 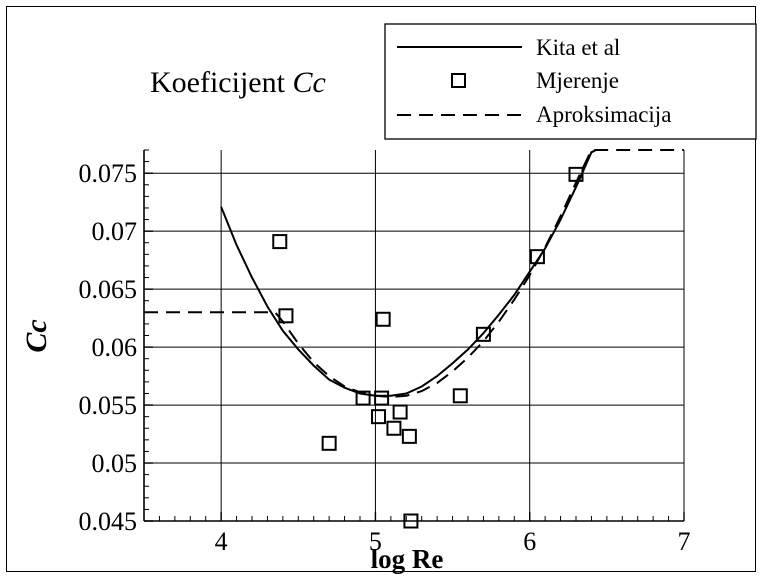 I want to click on x-tick-label: 7, so click(x=684, y=541).